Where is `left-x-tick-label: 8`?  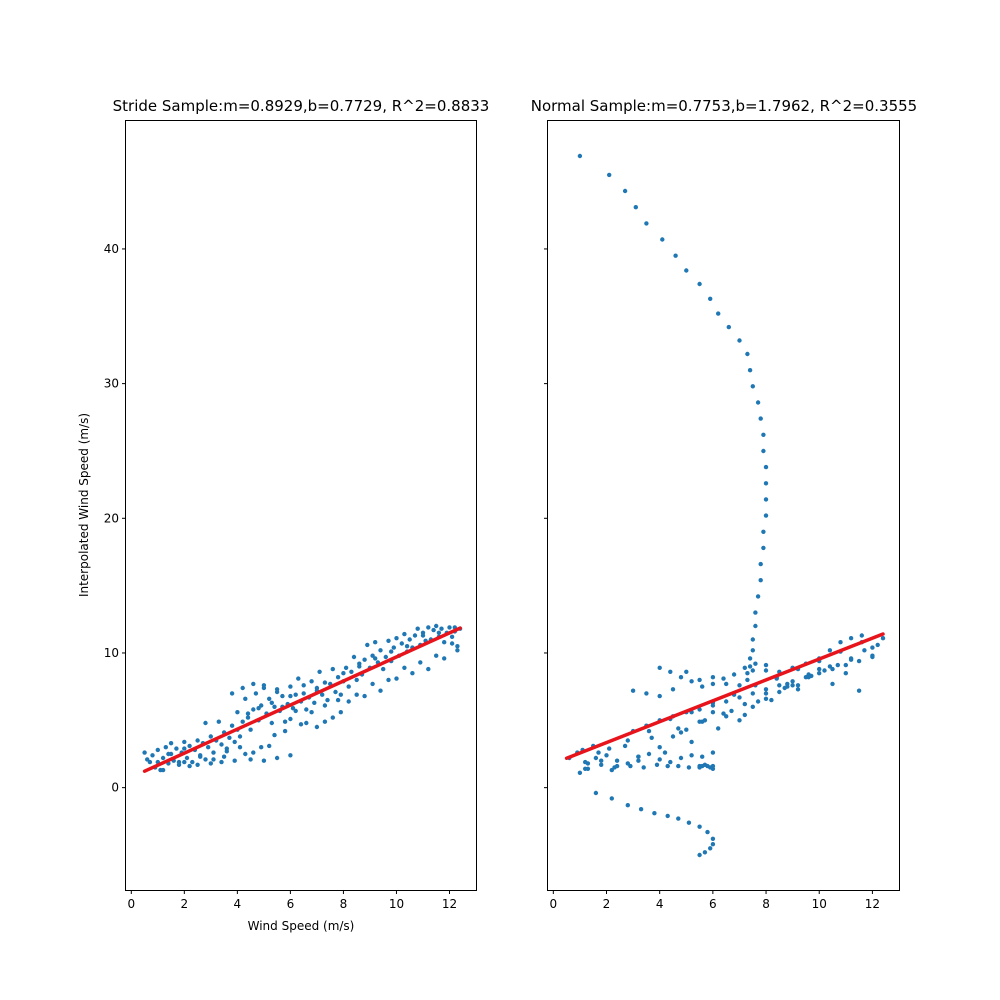 left-x-tick-label: 8 is located at coordinates (344, 904).